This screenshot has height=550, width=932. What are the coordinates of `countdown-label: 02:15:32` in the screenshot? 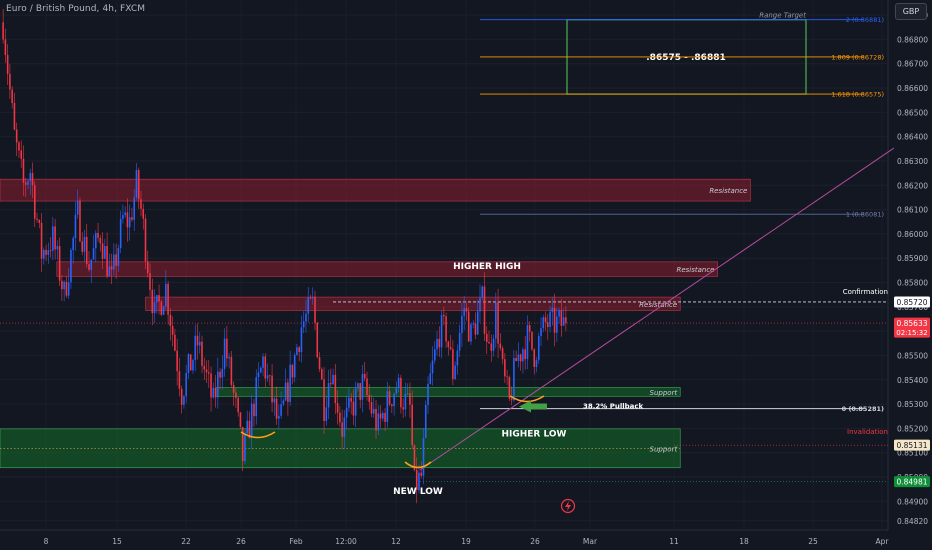 It's located at (911, 333).